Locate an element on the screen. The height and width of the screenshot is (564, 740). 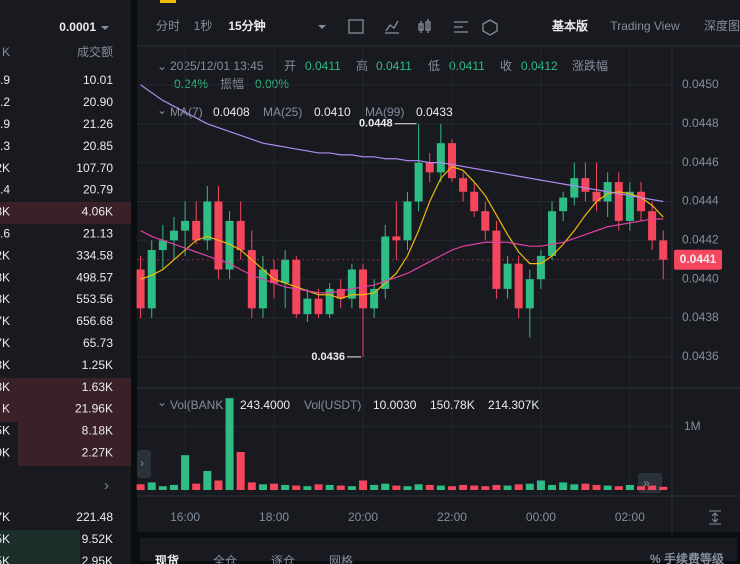
view-tab: 基本版 is located at coordinates (569, 25).